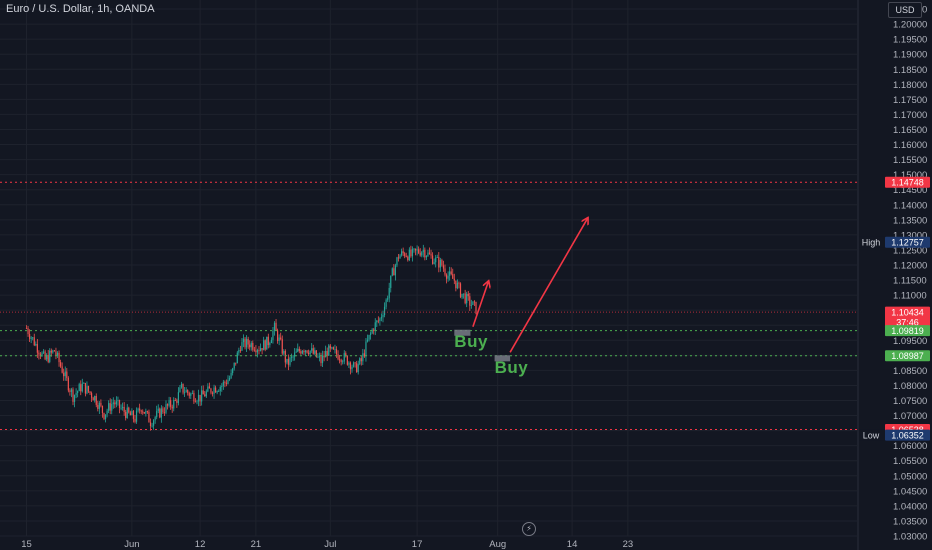 Image resolution: width=932 pixels, height=550 pixels. I want to click on y-tick-label: 1.07000, so click(910, 416).